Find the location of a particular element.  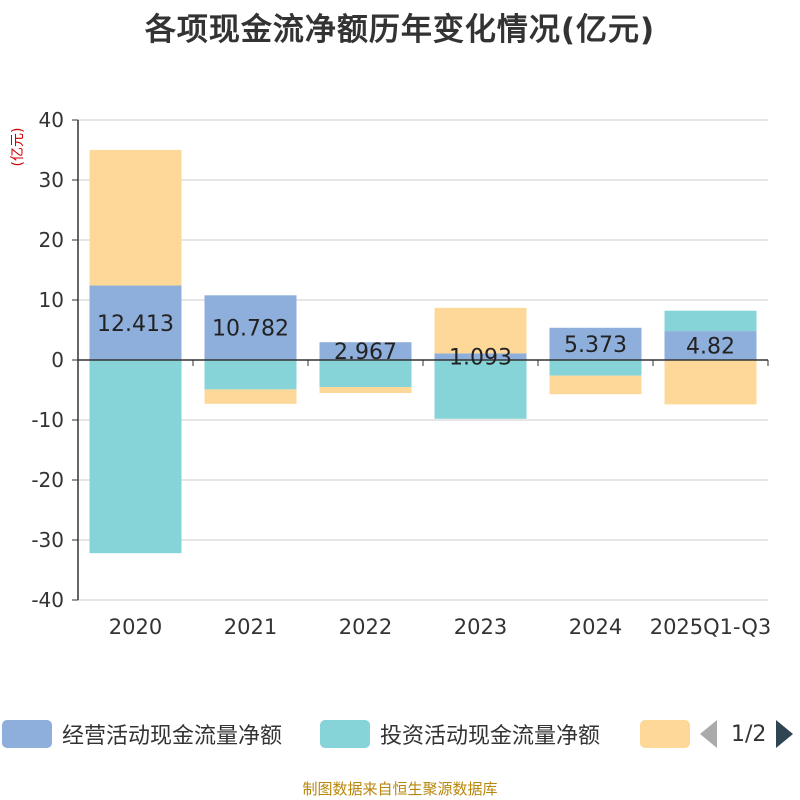

legend-item-investing: 投资活动现金流量净额 is located at coordinates (460, 734).